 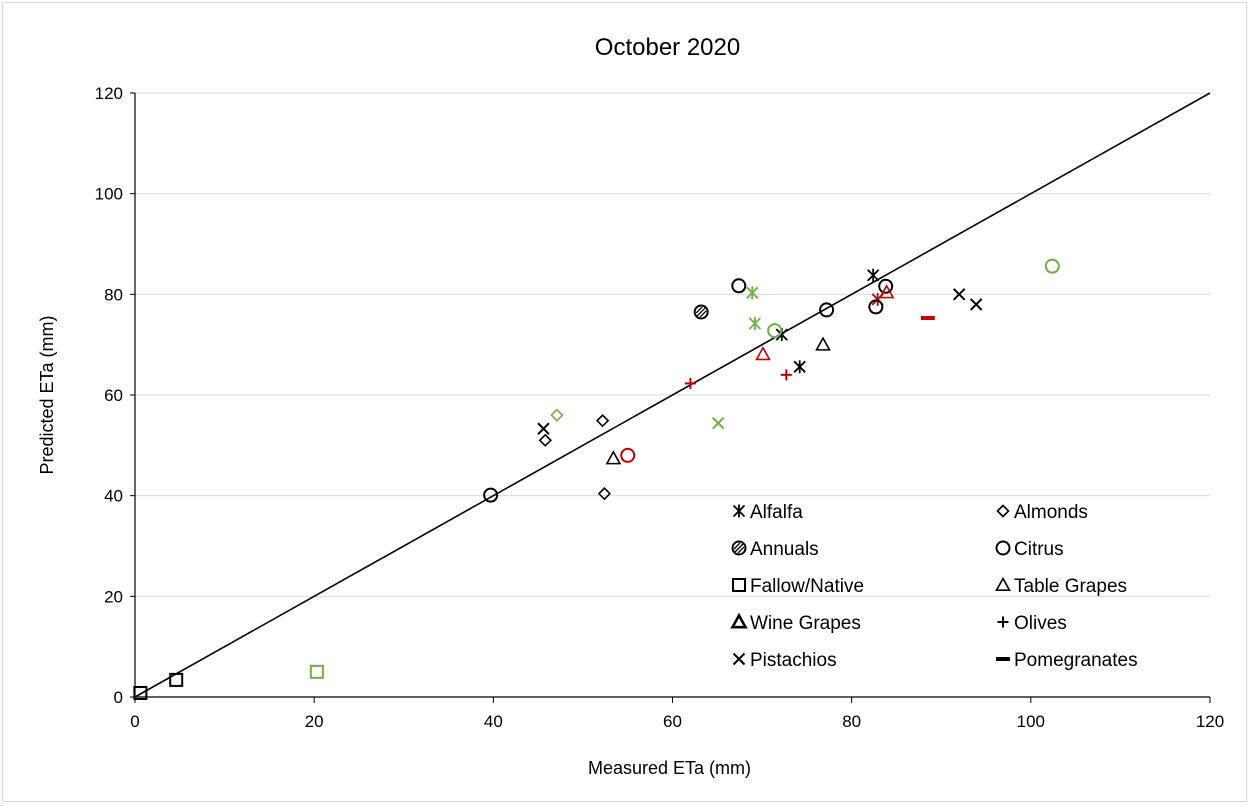 I want to click on legend-entry: Table Grapes, so click(x=1061, y=586).